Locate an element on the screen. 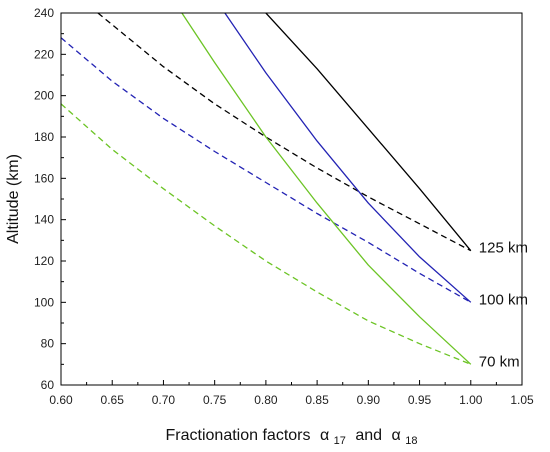 Image resolution: width=550 pixels, height=452 pixels. x-tick-label: 1.05 is located at coordinates (522, 400).